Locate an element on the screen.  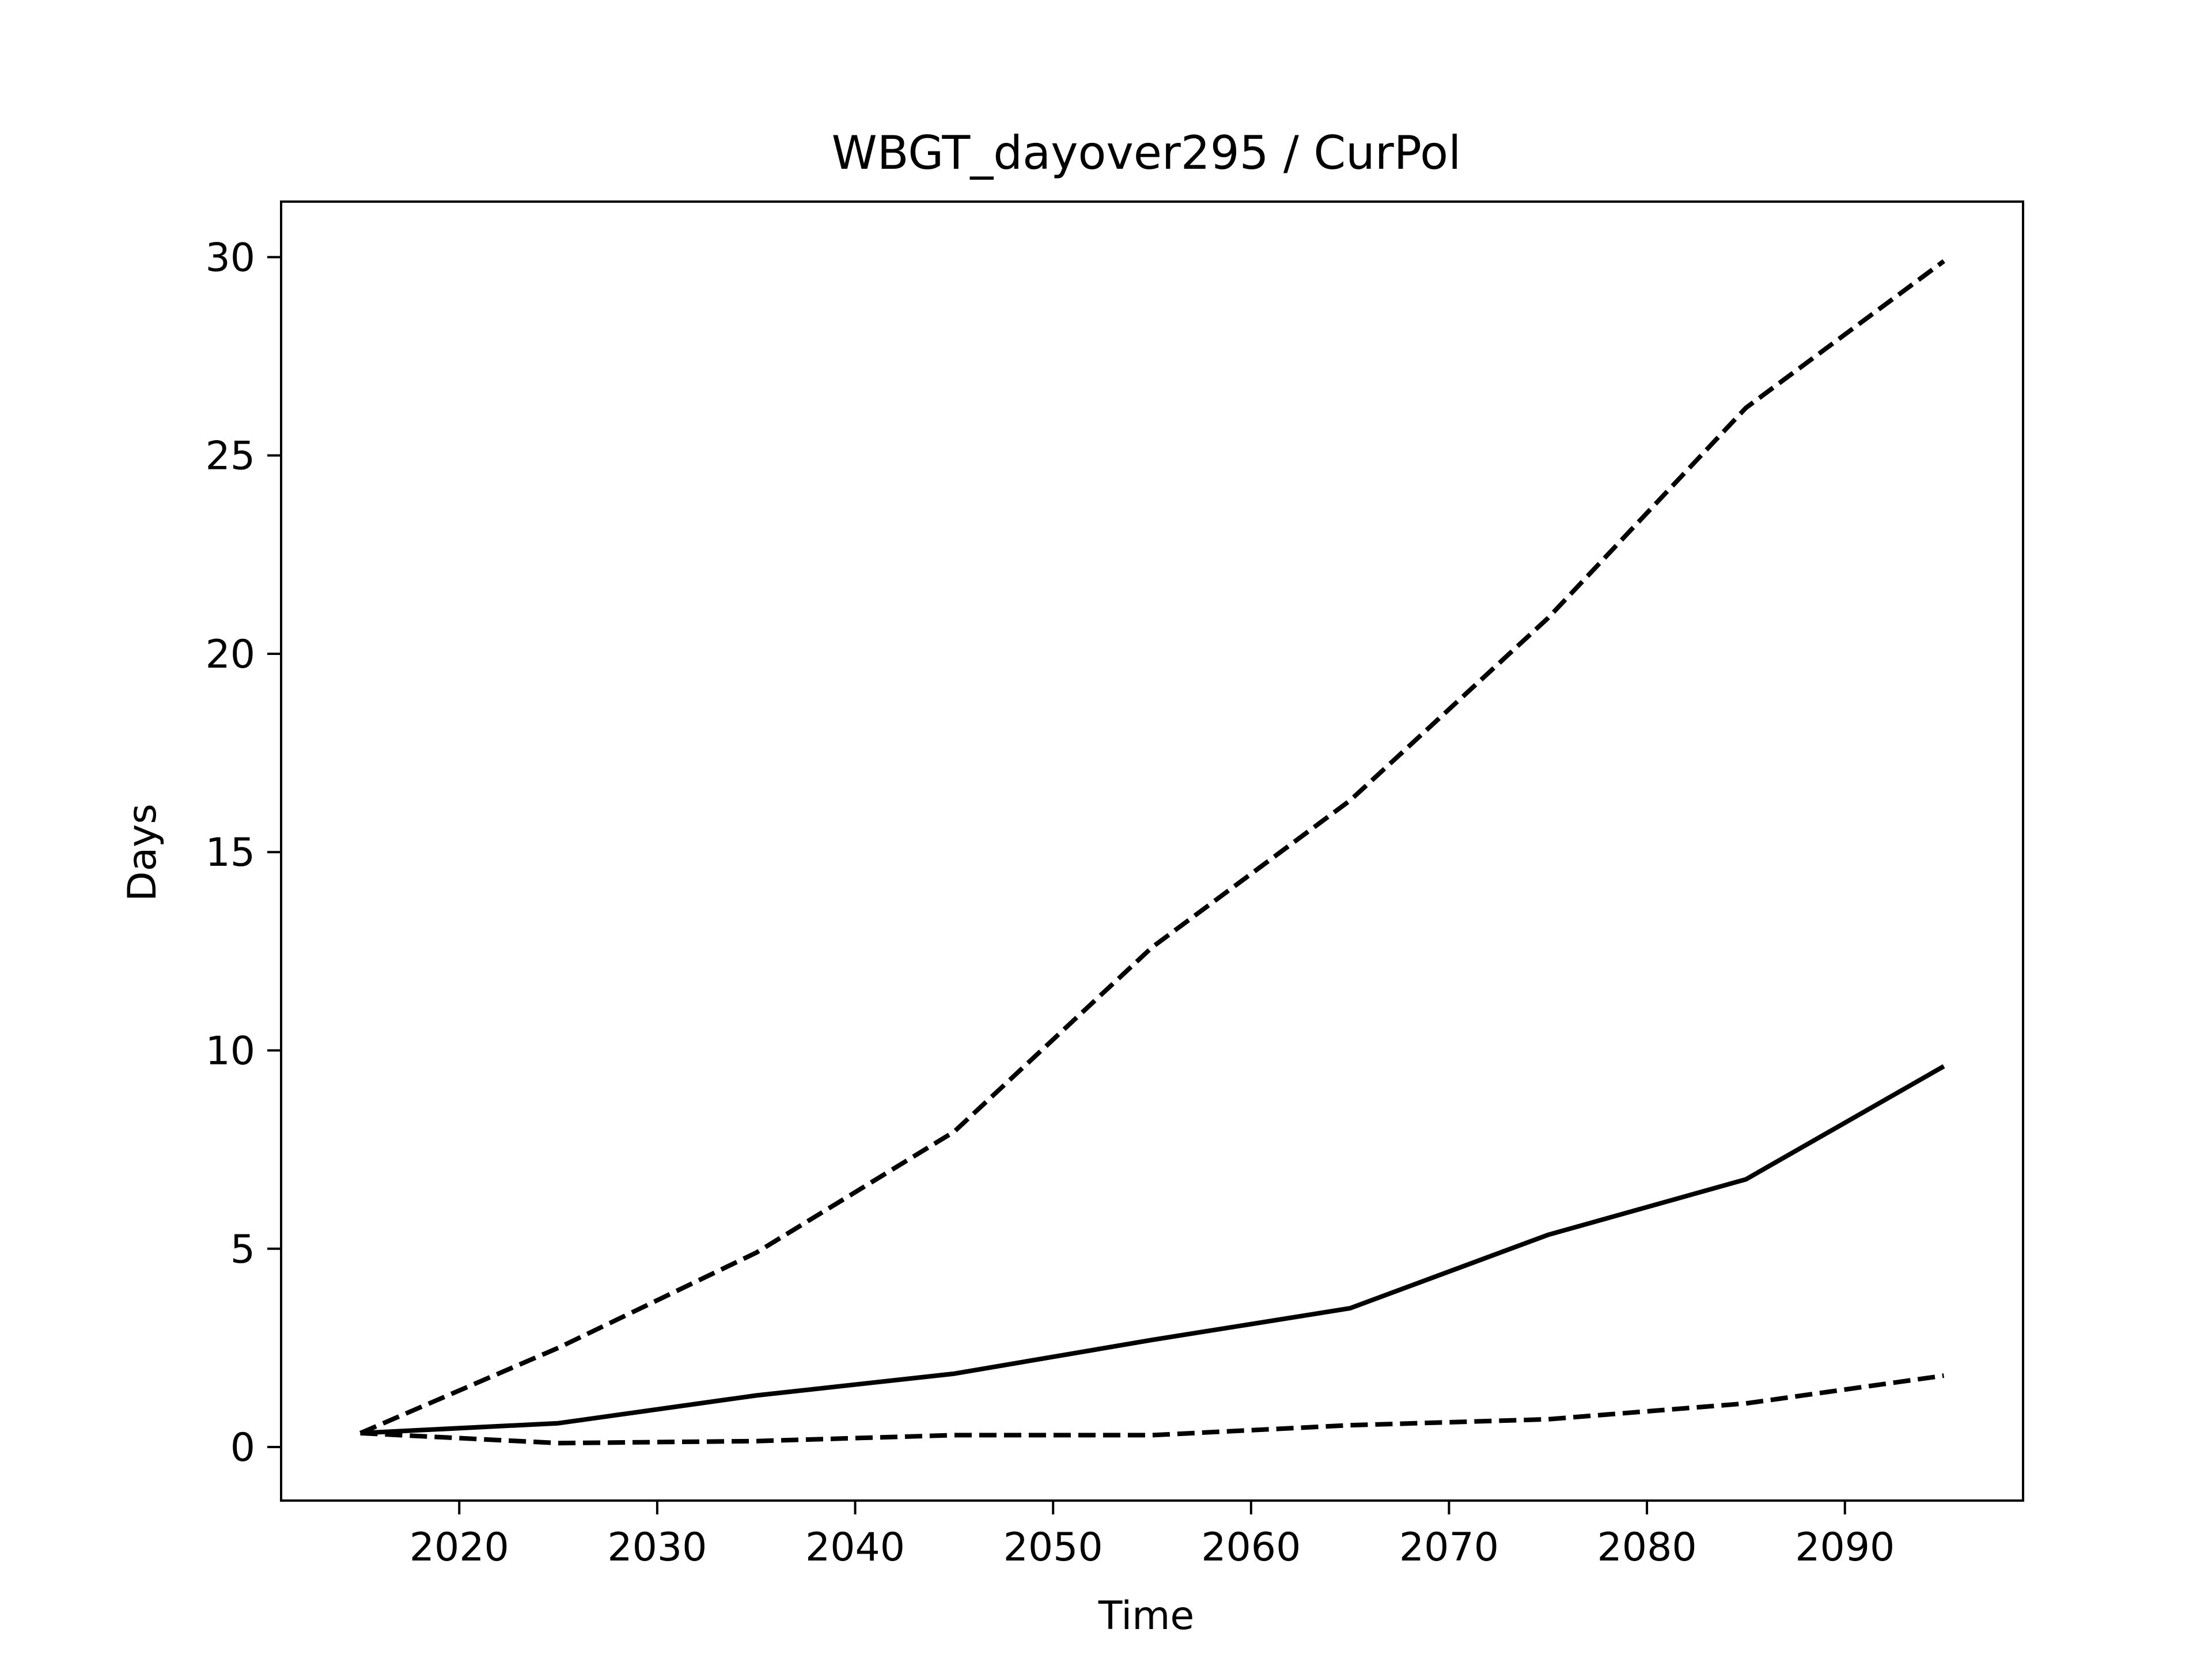
x-tick-label: 2070 is located at coordinates (1449, 1547).